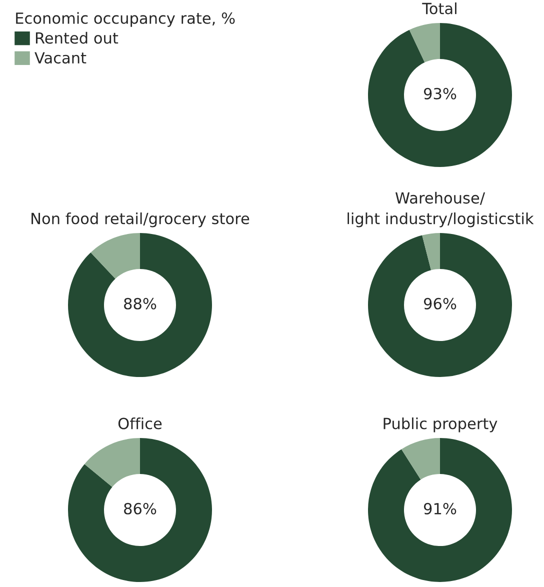 The height and width of the screenshot is (587, 544). What do you see at coordinates (140, 423) in the screenshot?
I see `chart-title: Office` at bounding box center [140, 423].